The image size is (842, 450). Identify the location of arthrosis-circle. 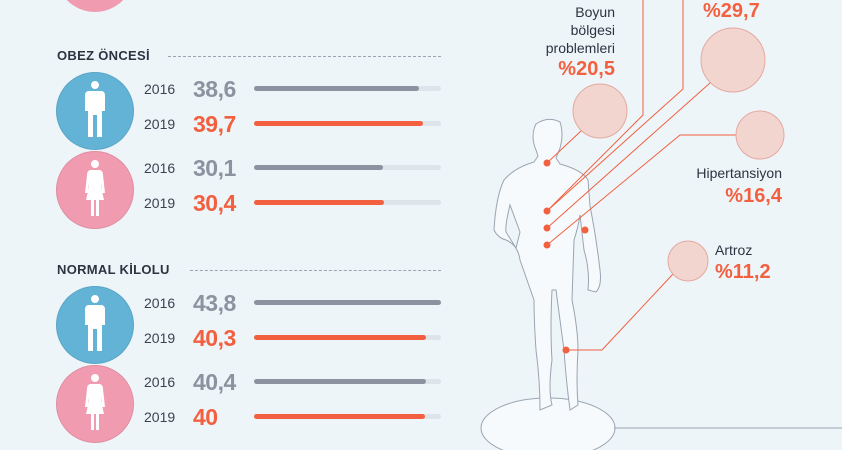
(688, 261).